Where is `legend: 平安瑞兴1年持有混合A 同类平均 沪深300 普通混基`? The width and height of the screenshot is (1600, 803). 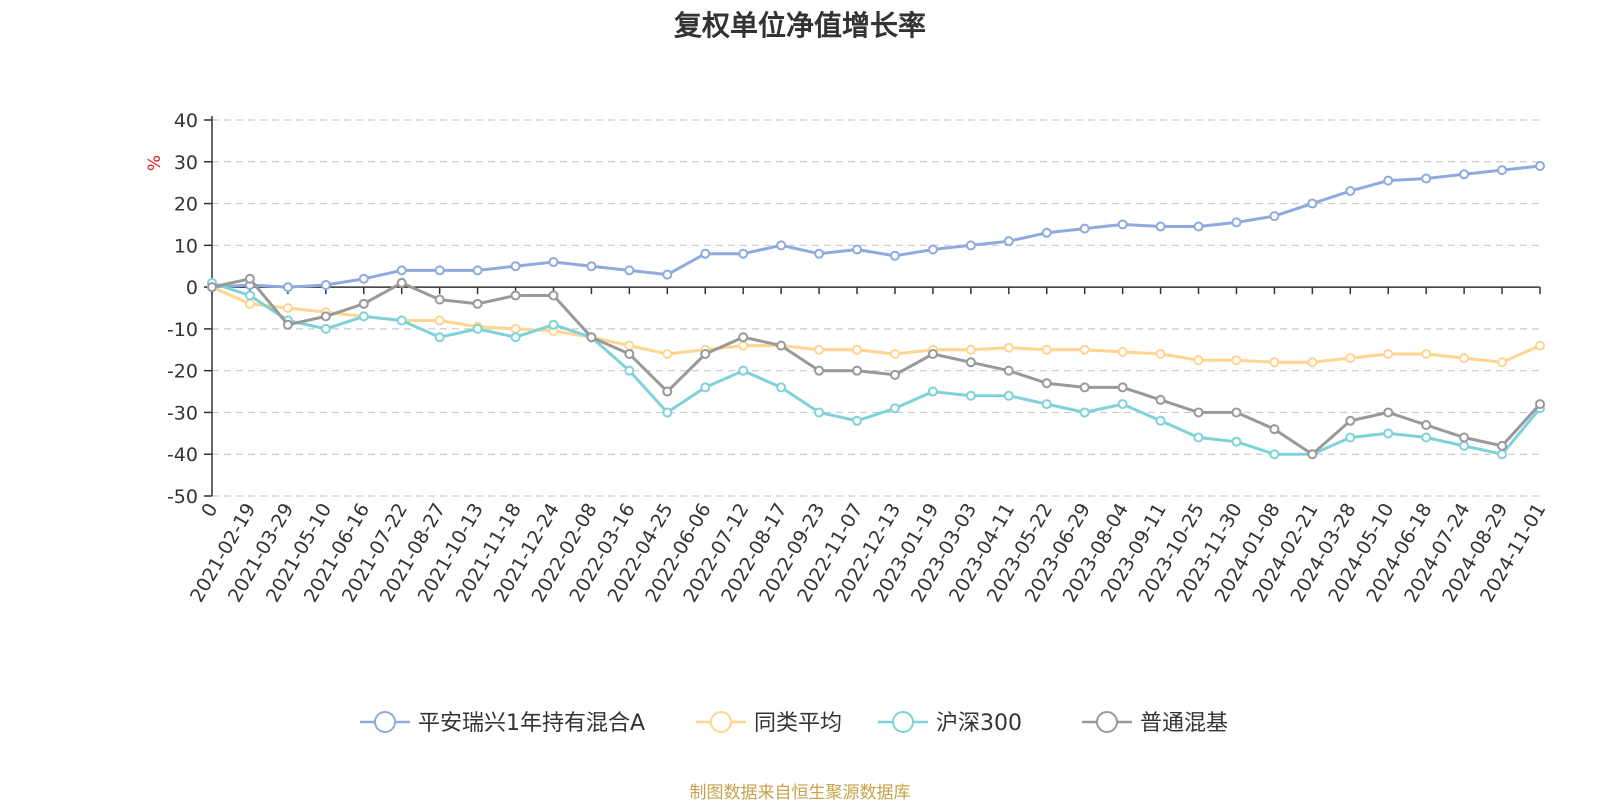
legend: 平安瑞兴1年持有混合A 同类平均 沪深300 普通混基 is located at coordinates (794, 723).